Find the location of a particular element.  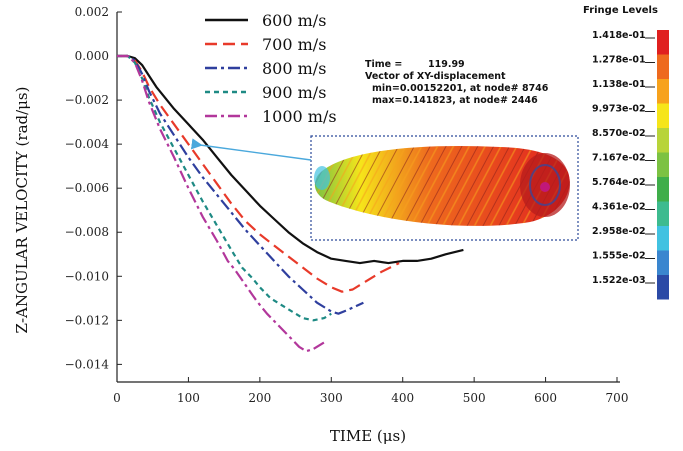

y-tick-label: −0.004 is located at coordinates (87, 144).